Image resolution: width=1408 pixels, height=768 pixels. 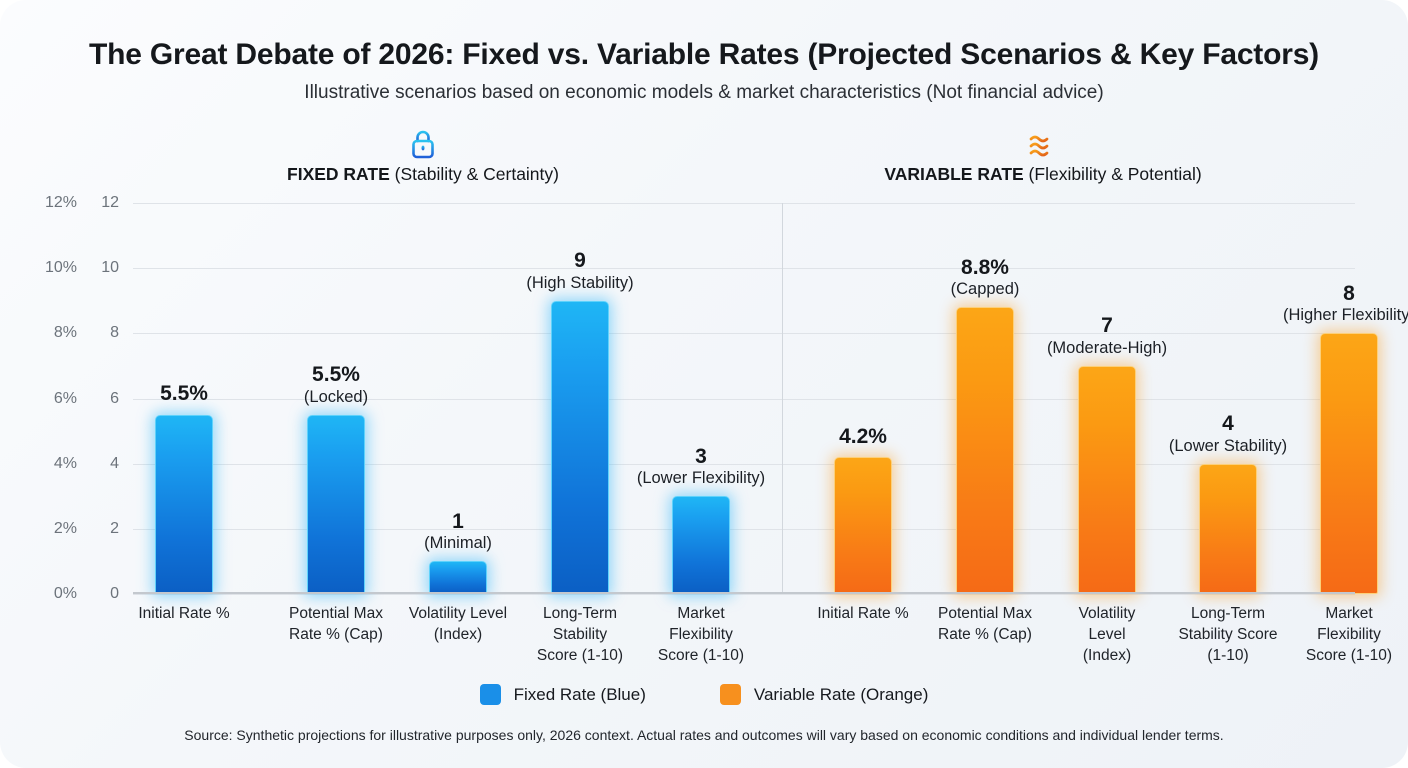 I want to click on bar-value: 3, so click(x=701, y=456).